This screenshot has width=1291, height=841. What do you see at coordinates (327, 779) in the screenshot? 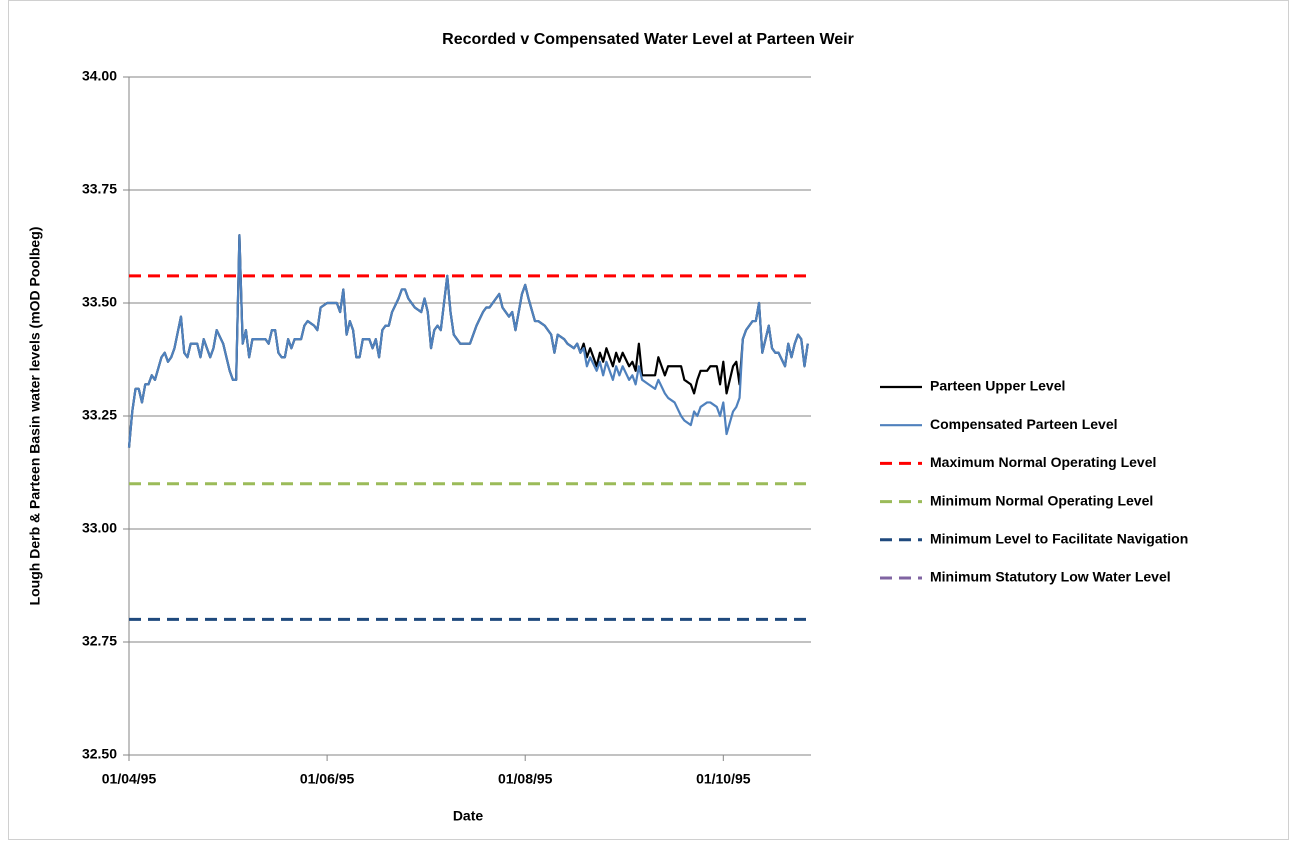
I see `x-tick-label: 01/06/95` at bounding box center [327, 779].